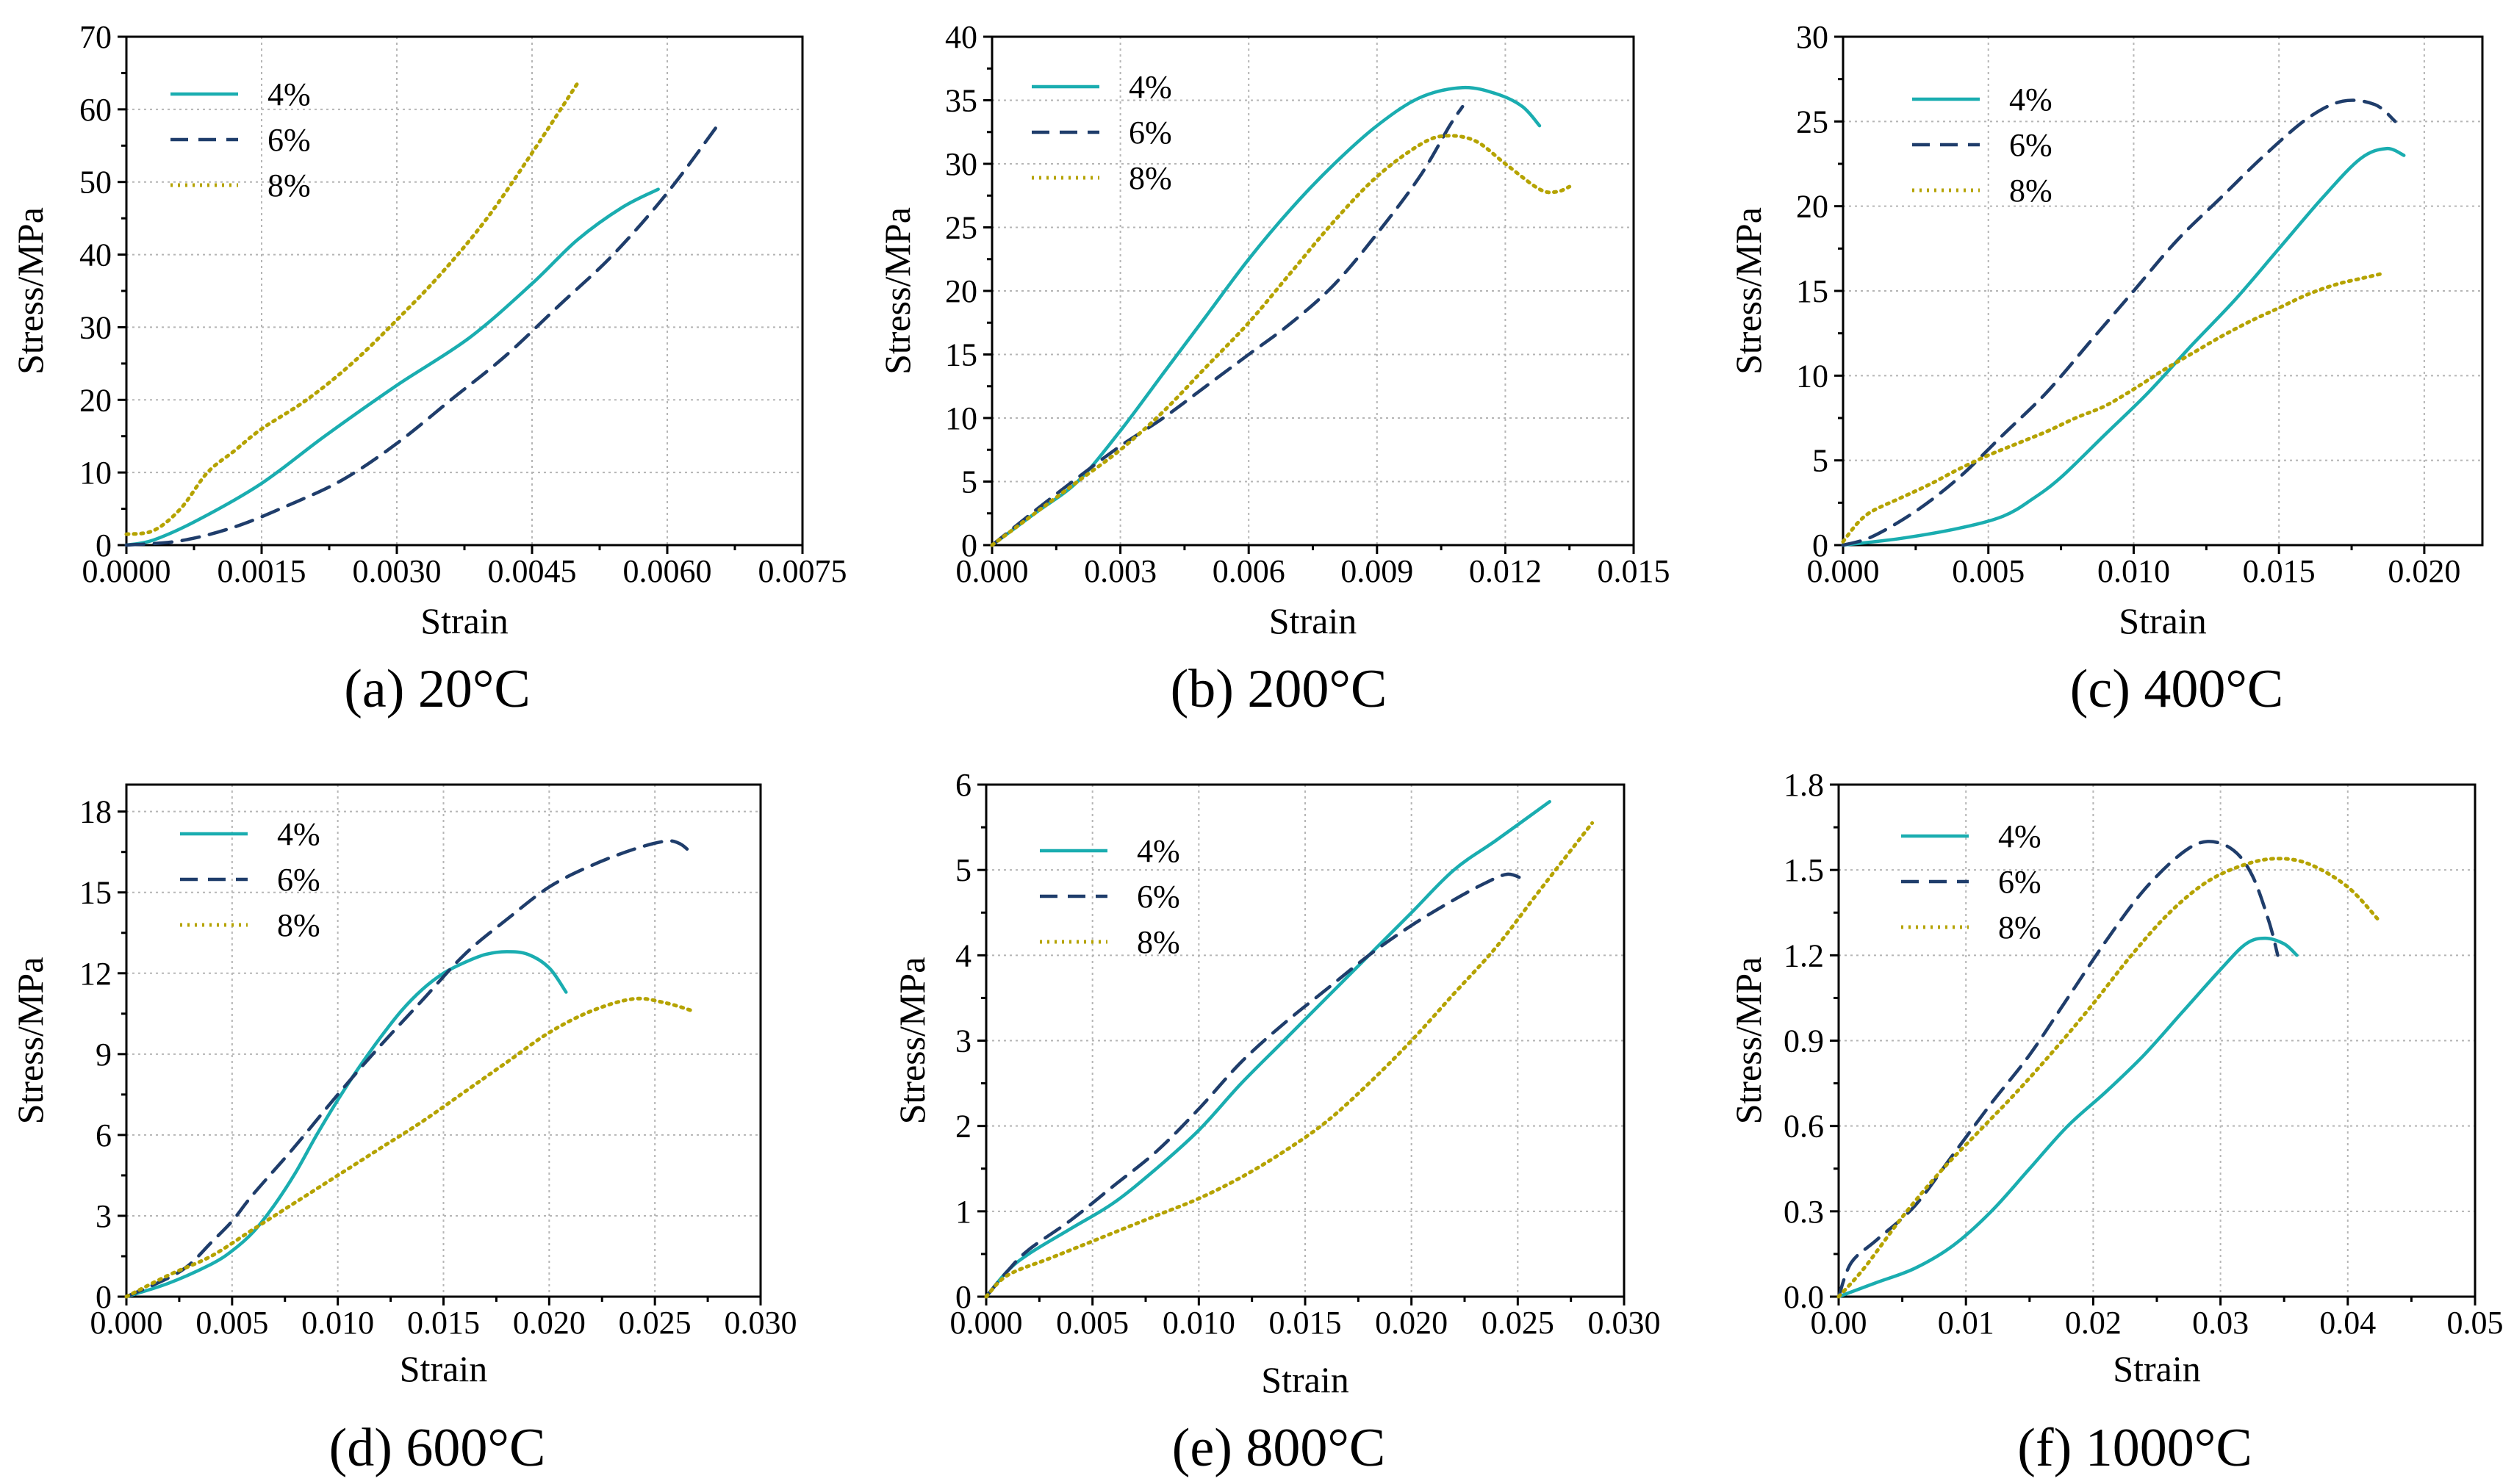  I want to click on panel-caption: (e) 800°C, so click(1279, 1448).